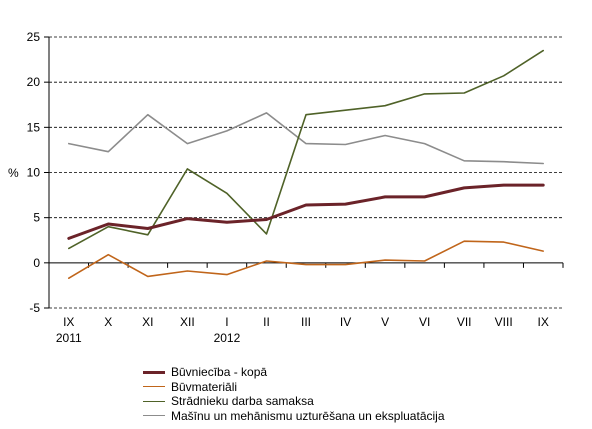 This screenshot has width=592, height=429. Describe the element at coordinates (34, 82) in the screenshot. I see `y-tick-label: 20` at that location.